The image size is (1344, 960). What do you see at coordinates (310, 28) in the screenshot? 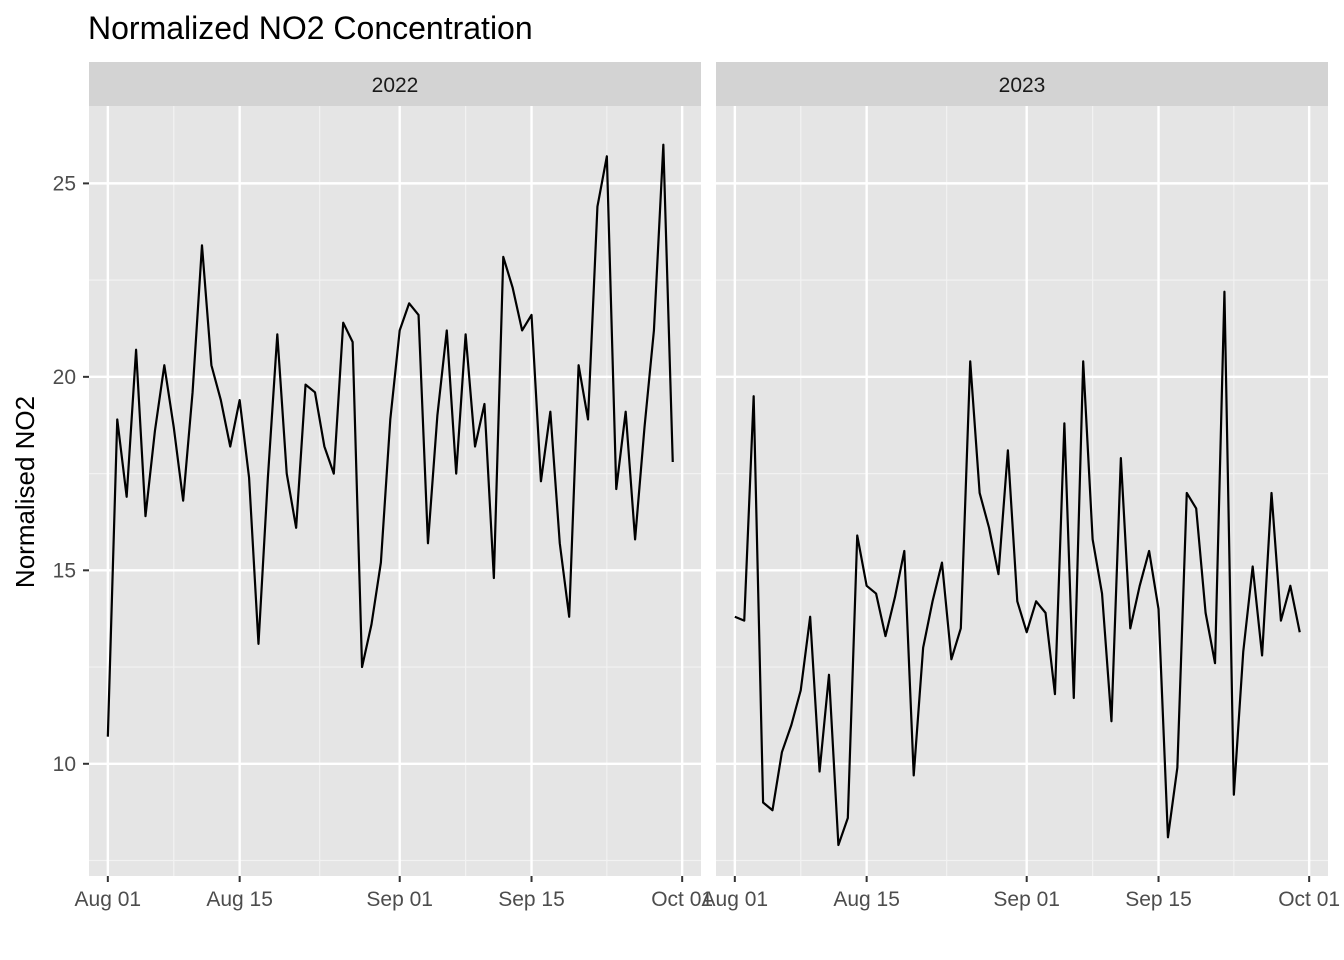
I see `chart-title: Normalized NO2 Concentration` at bounding box center [310, 28].